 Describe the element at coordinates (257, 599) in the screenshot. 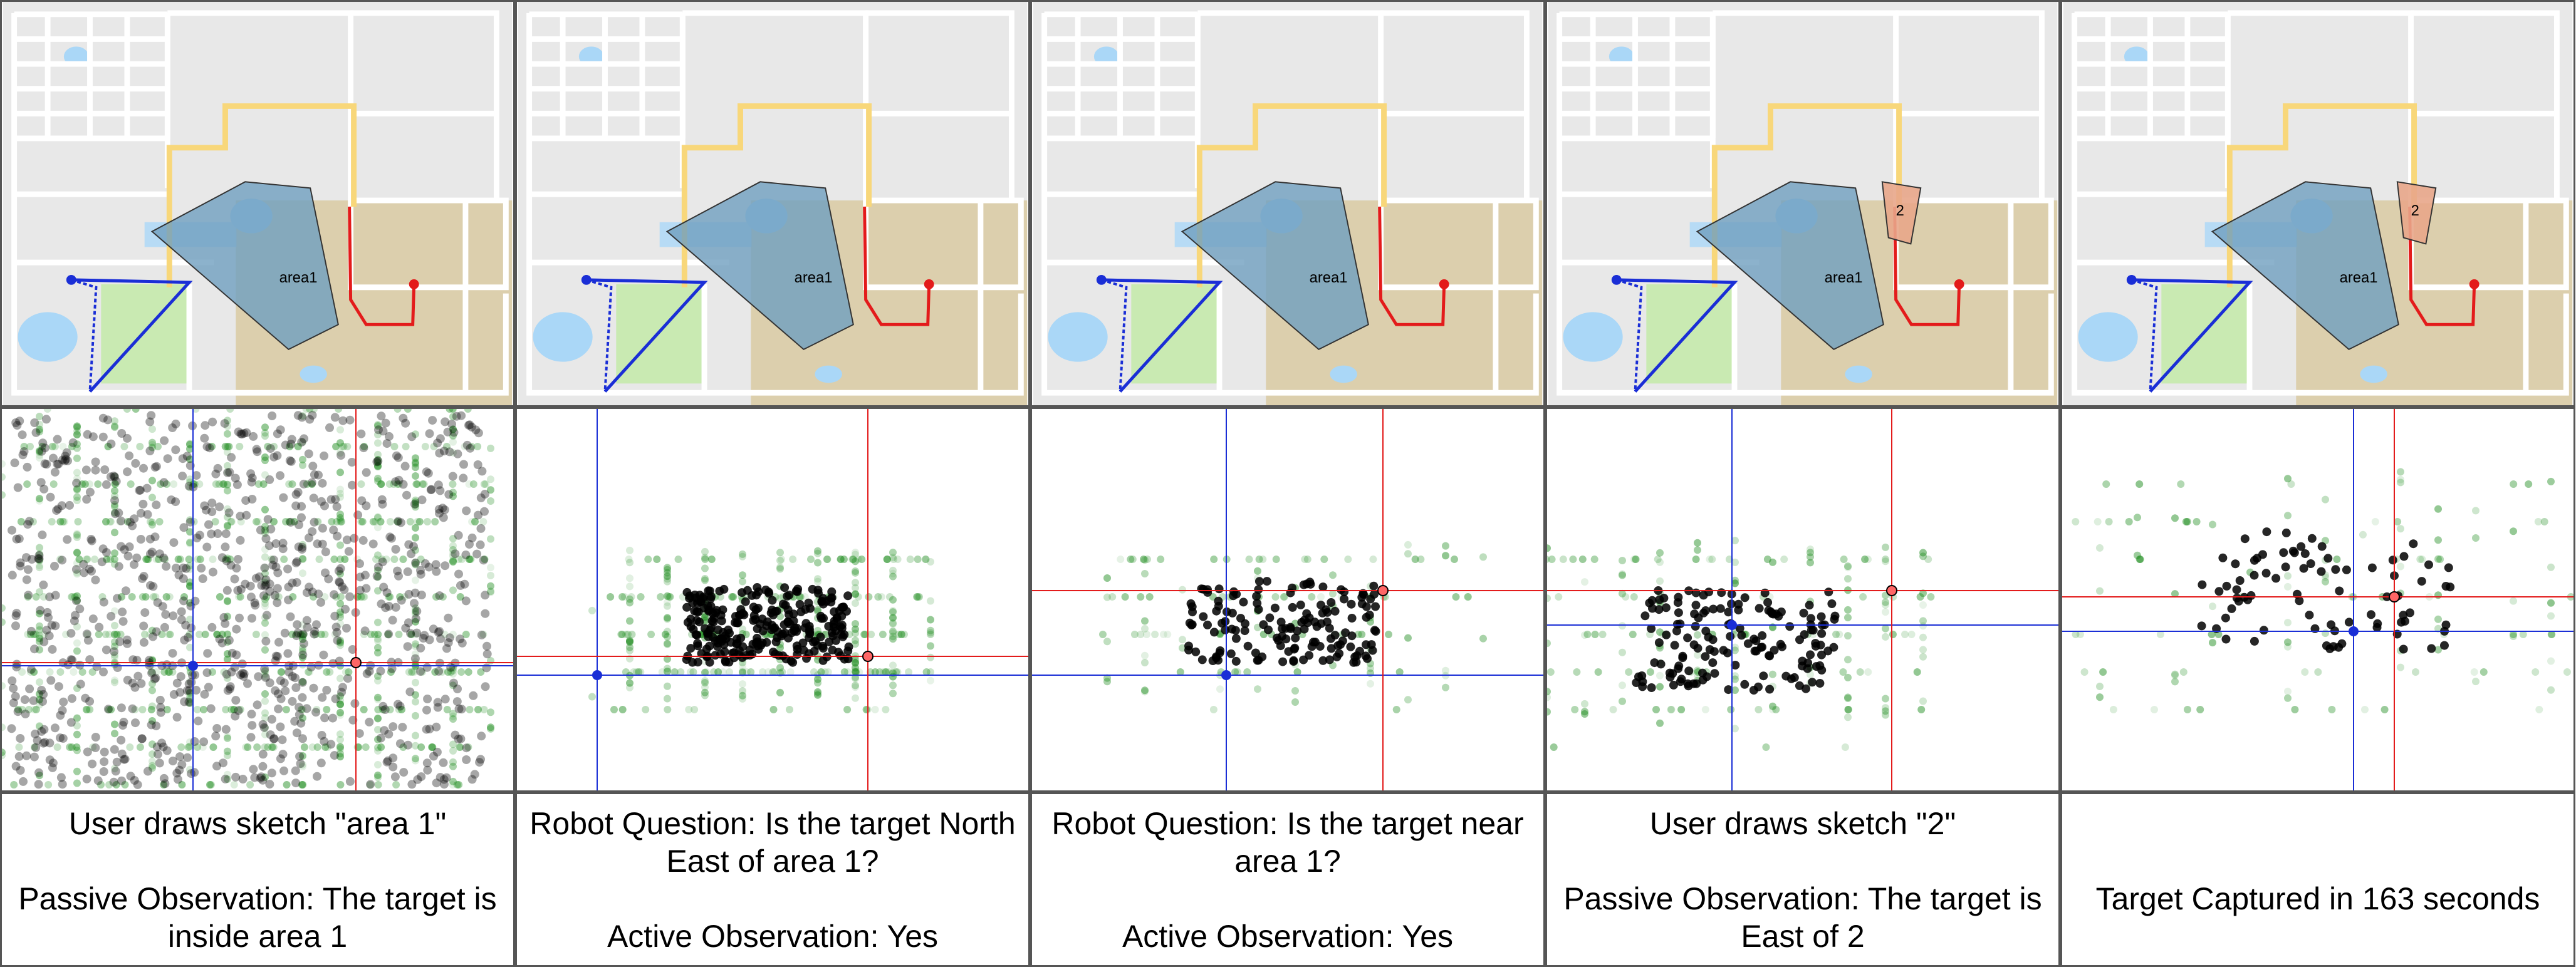

I see `belief-plot-svg` at that location.